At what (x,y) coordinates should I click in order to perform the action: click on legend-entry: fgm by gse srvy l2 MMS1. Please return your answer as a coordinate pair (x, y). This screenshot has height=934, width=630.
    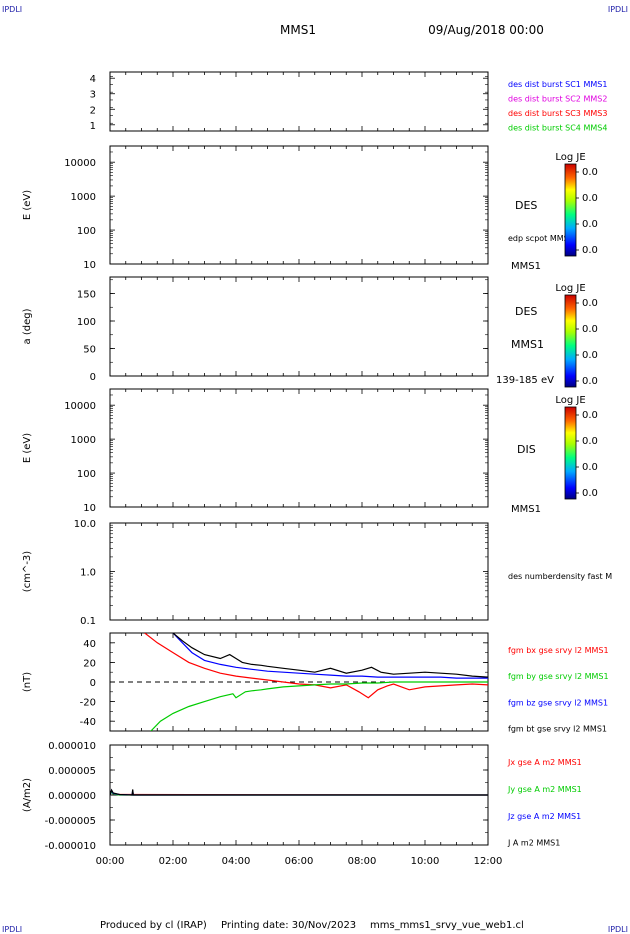
    Looking at the image, I should click on (558, 676).